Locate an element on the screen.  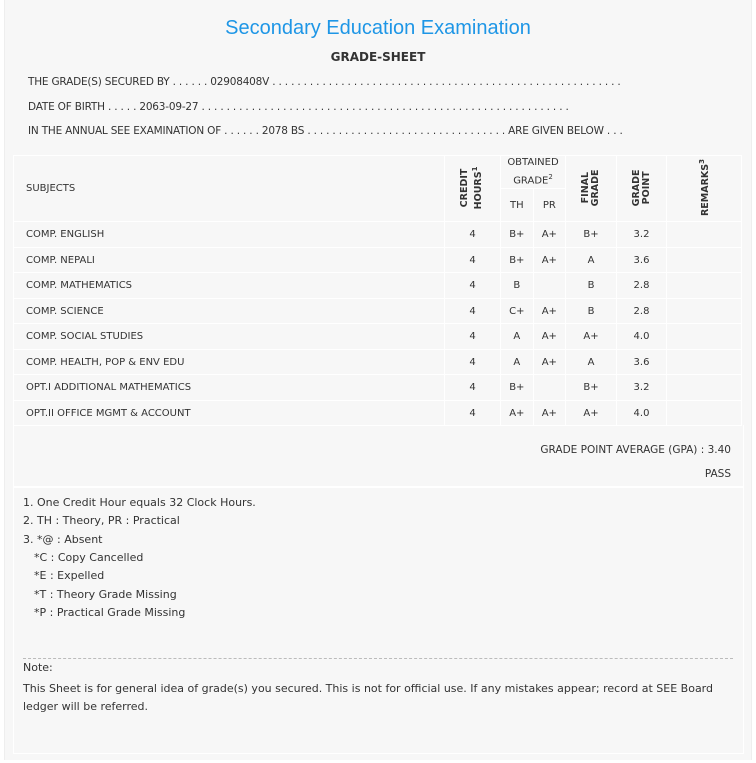
footnote: 2. TH : Theory, PR : Practical is located at coordinates (101, 520).